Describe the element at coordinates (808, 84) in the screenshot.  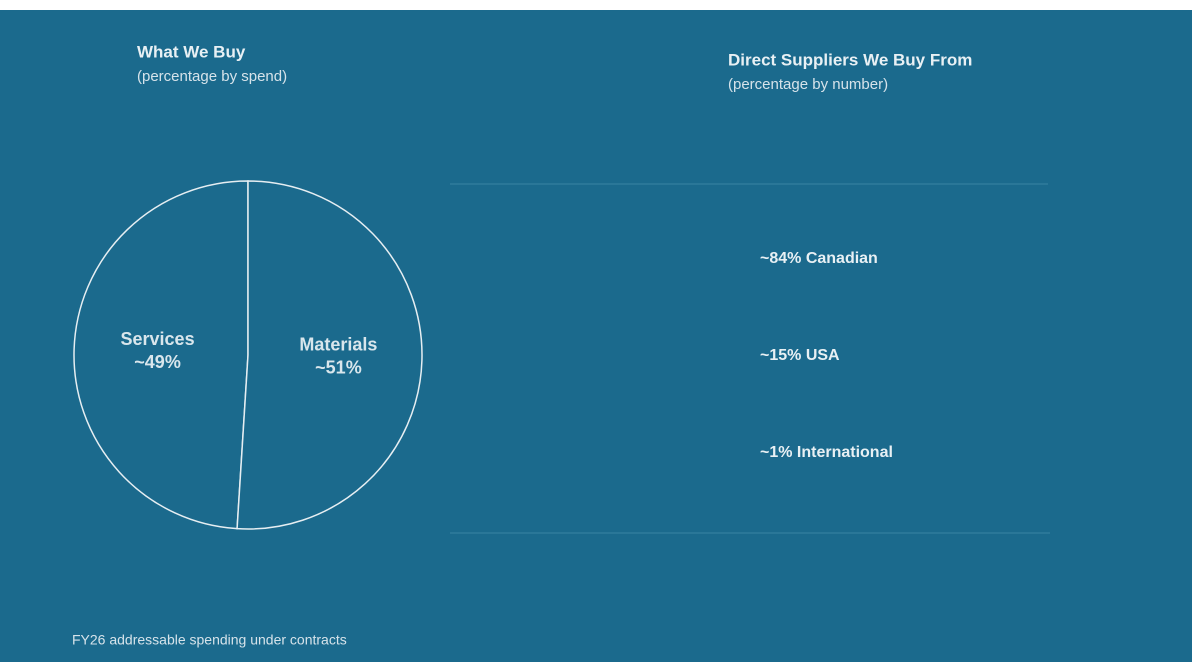
I see `suppliers-subtitle: (percentage by number)` at that location.